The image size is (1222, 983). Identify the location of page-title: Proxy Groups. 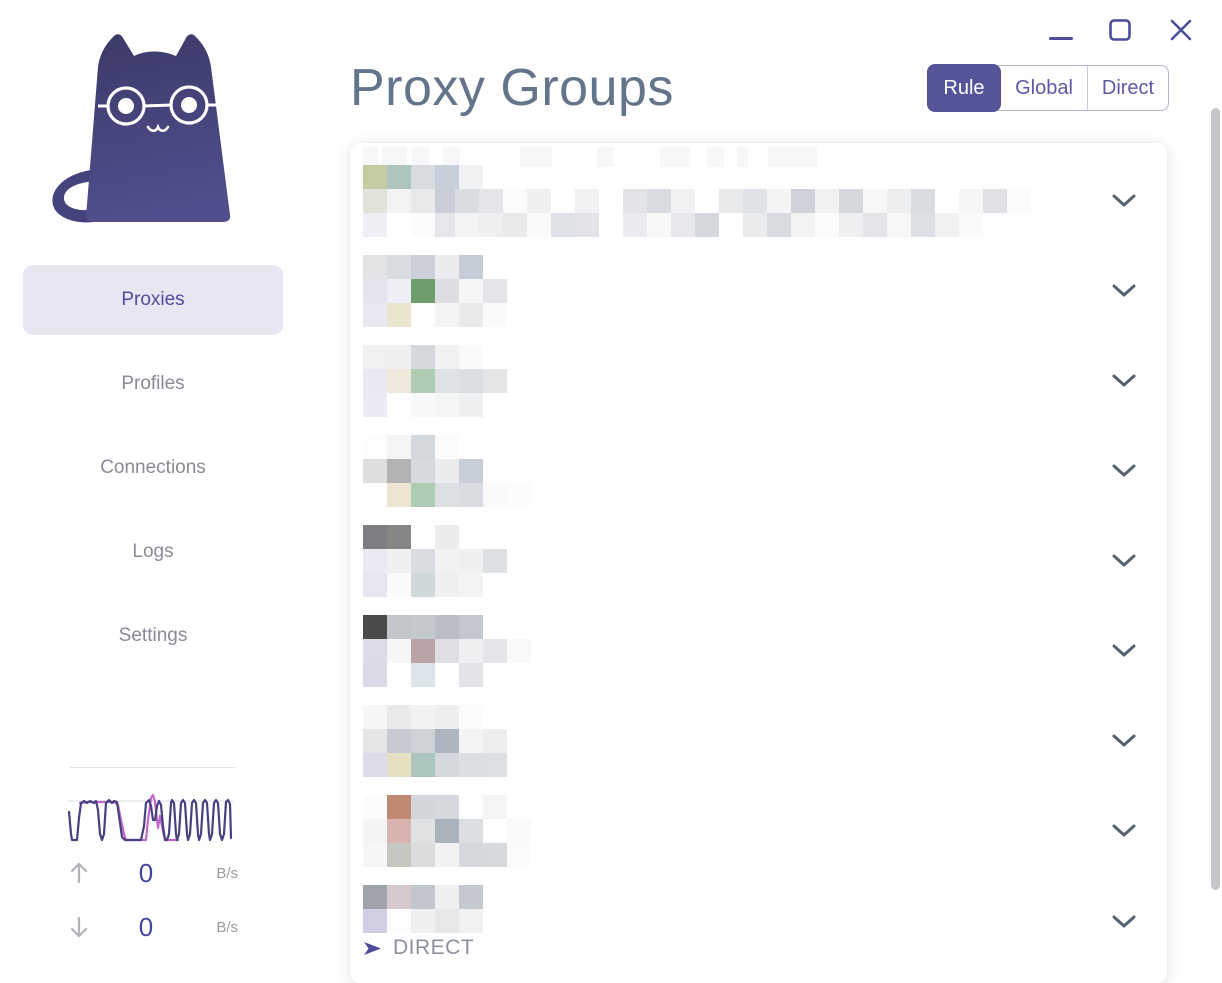
(512, 88).